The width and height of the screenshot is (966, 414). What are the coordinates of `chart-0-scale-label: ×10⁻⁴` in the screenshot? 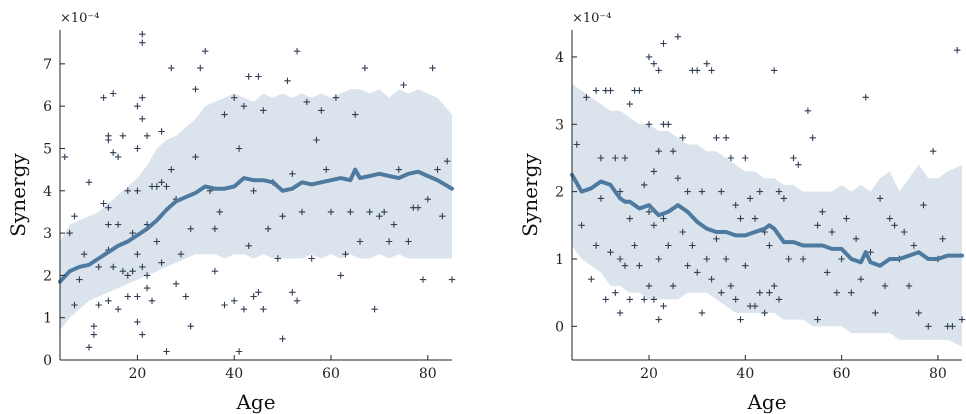 It's located at (80, 18).